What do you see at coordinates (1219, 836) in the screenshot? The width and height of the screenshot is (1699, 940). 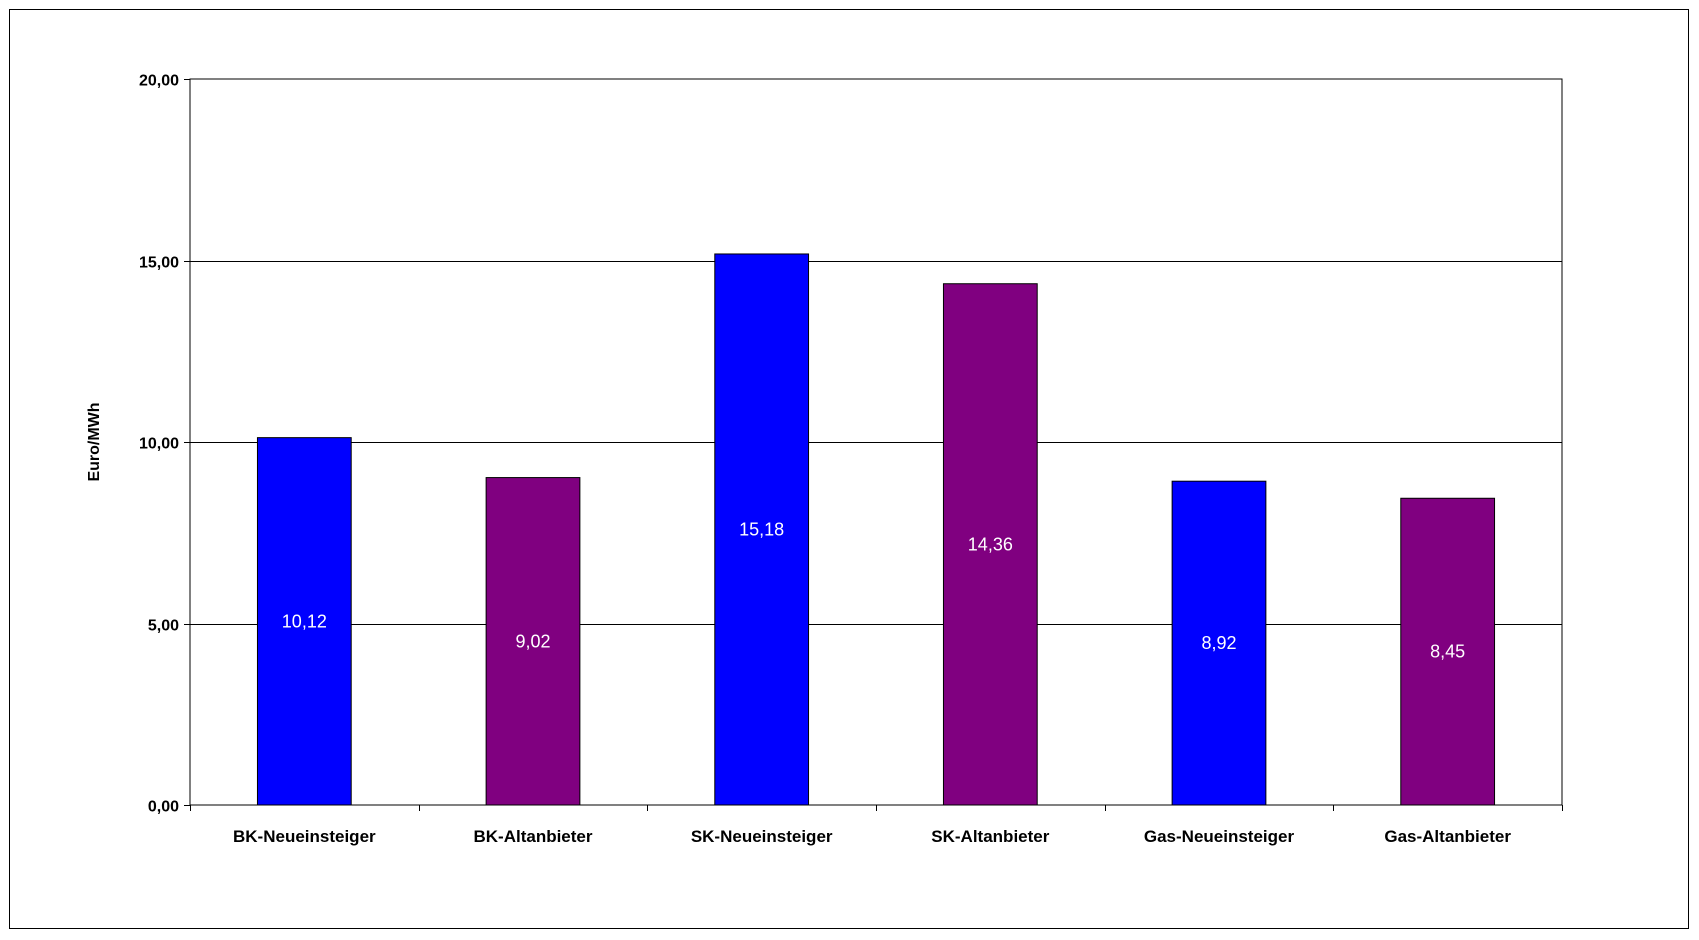 I see `x-tick-label: Gas-Neueinsteiger` at bounding box center [1219, 836].